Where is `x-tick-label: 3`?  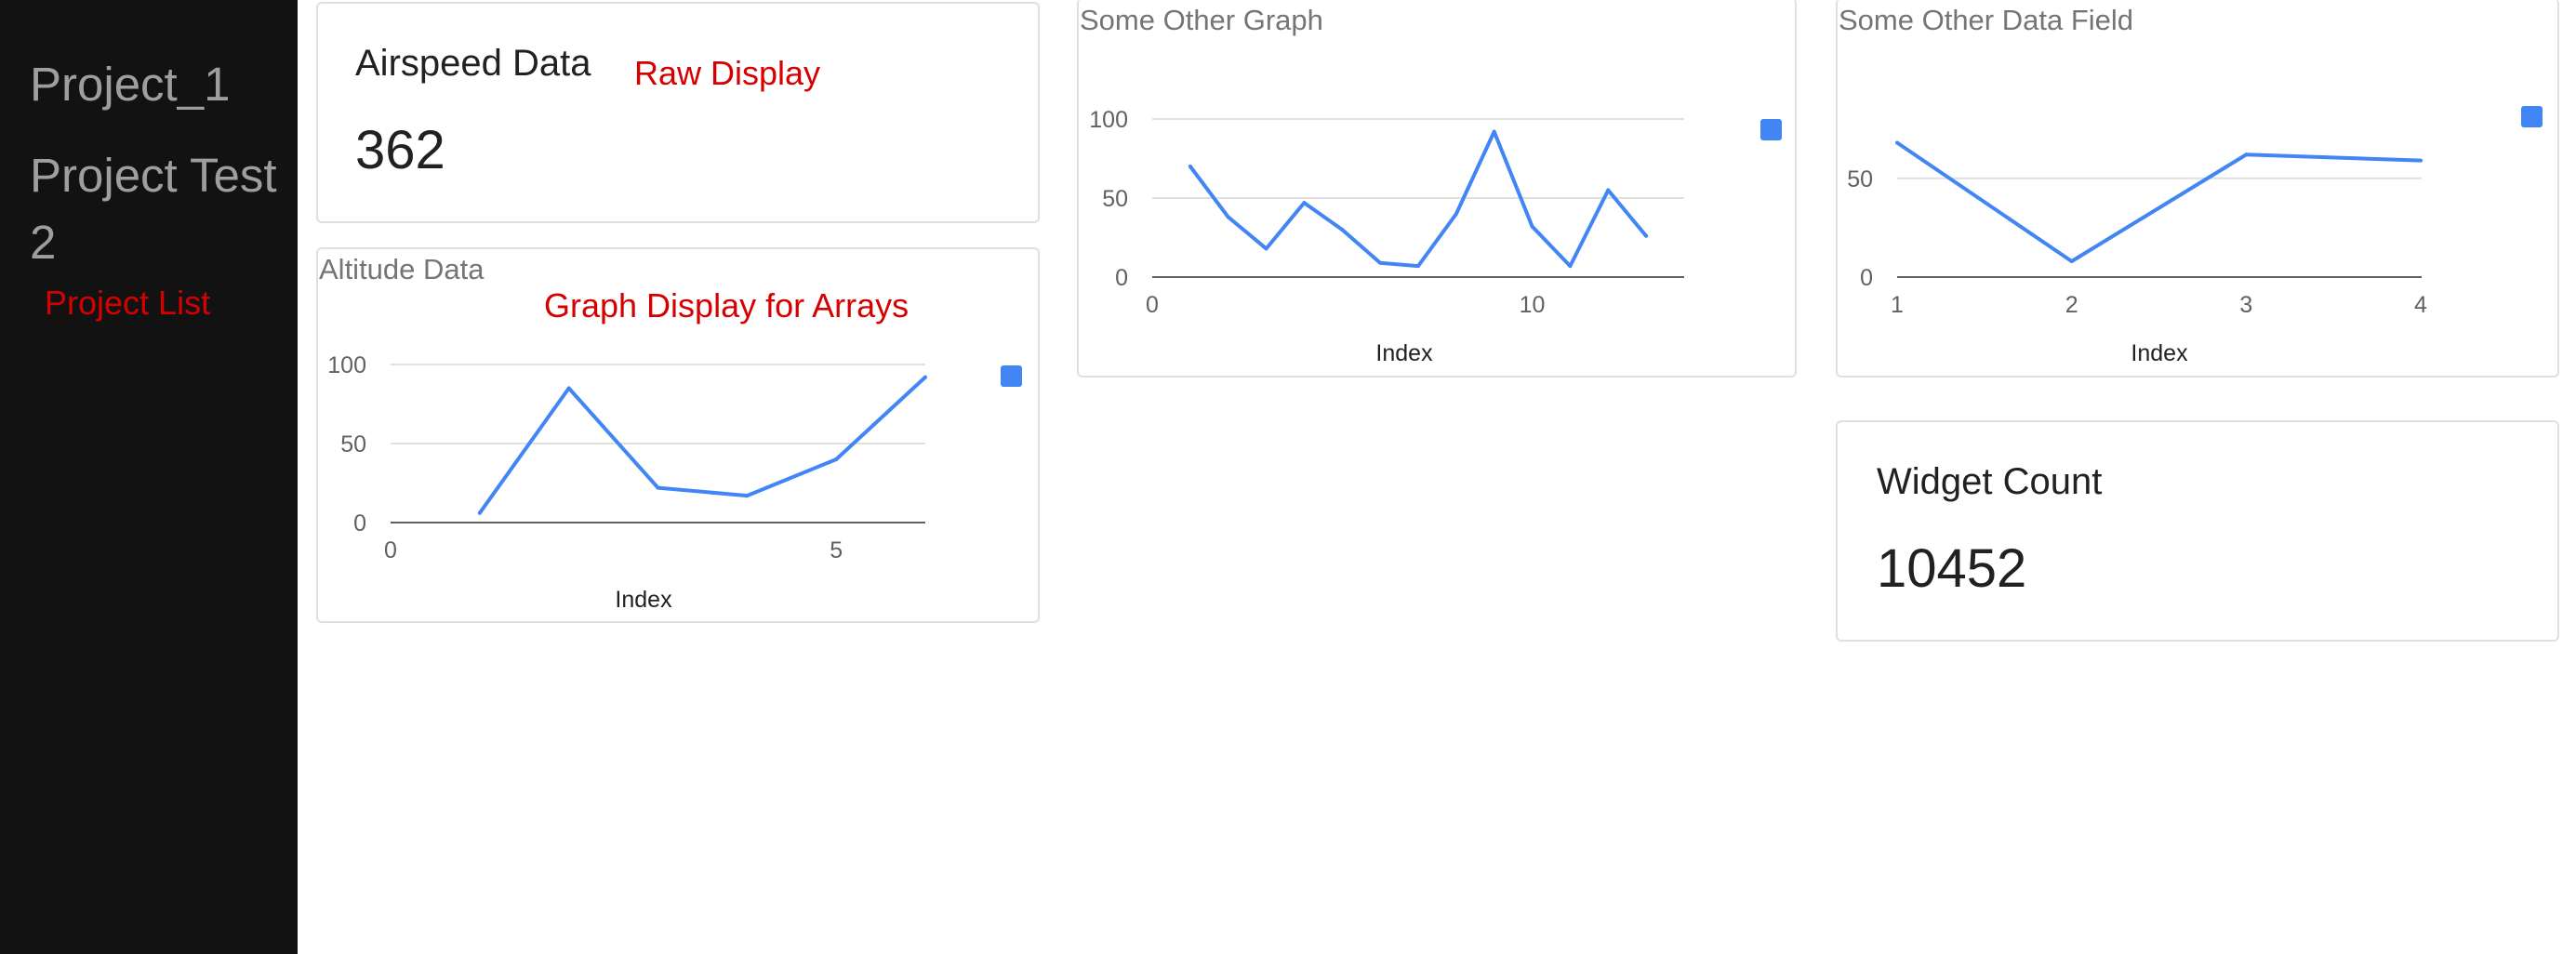 x-tick-label: 3 is located at coordinates (2245, 305).